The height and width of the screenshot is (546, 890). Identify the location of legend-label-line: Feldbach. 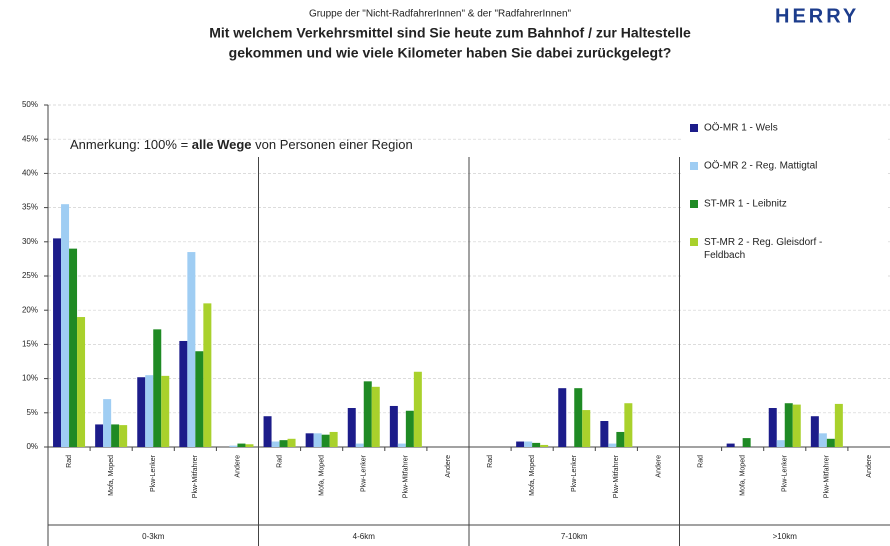
(724, 255).